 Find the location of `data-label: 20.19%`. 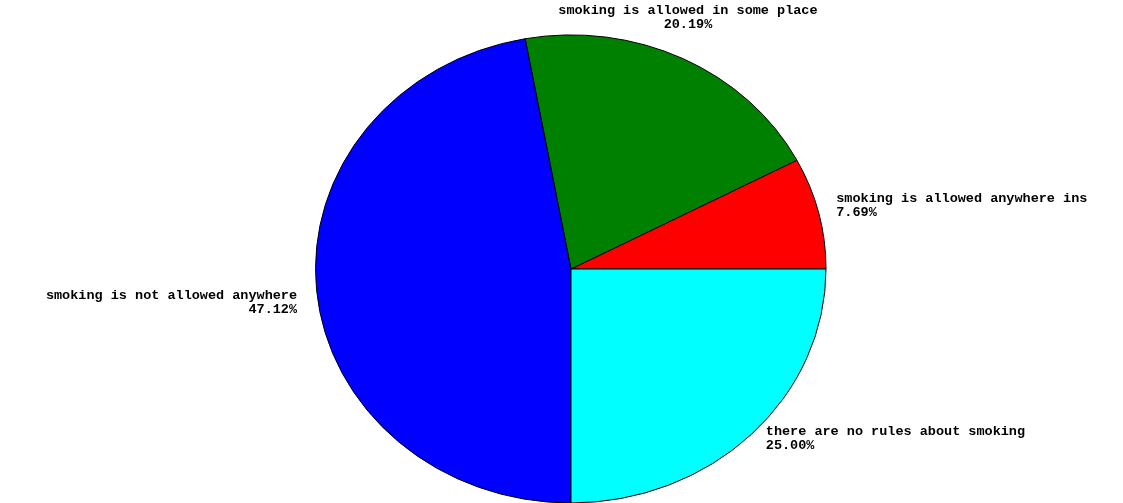

data-label: 20.19% is located at coordinates (688, 24).